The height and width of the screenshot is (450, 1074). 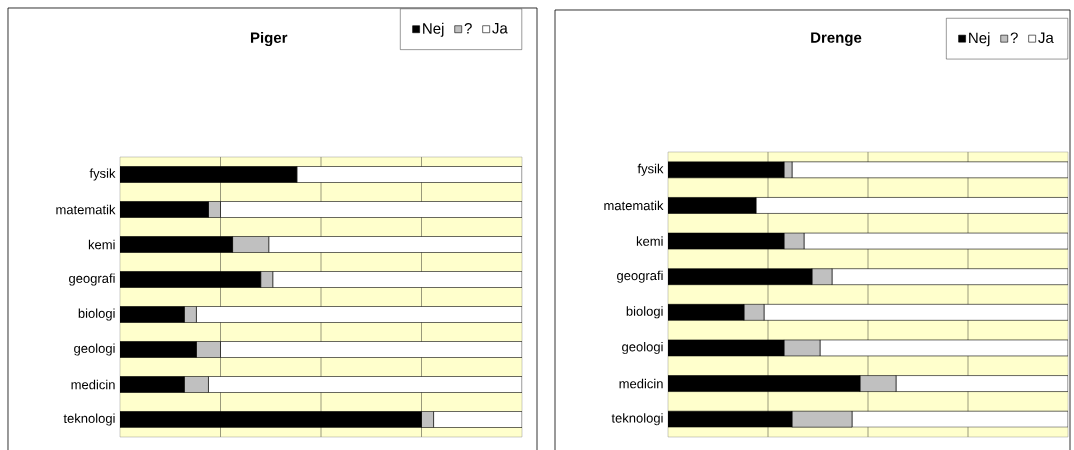 I want to click on chart-title: Drenge, so click(x=836, y=39).